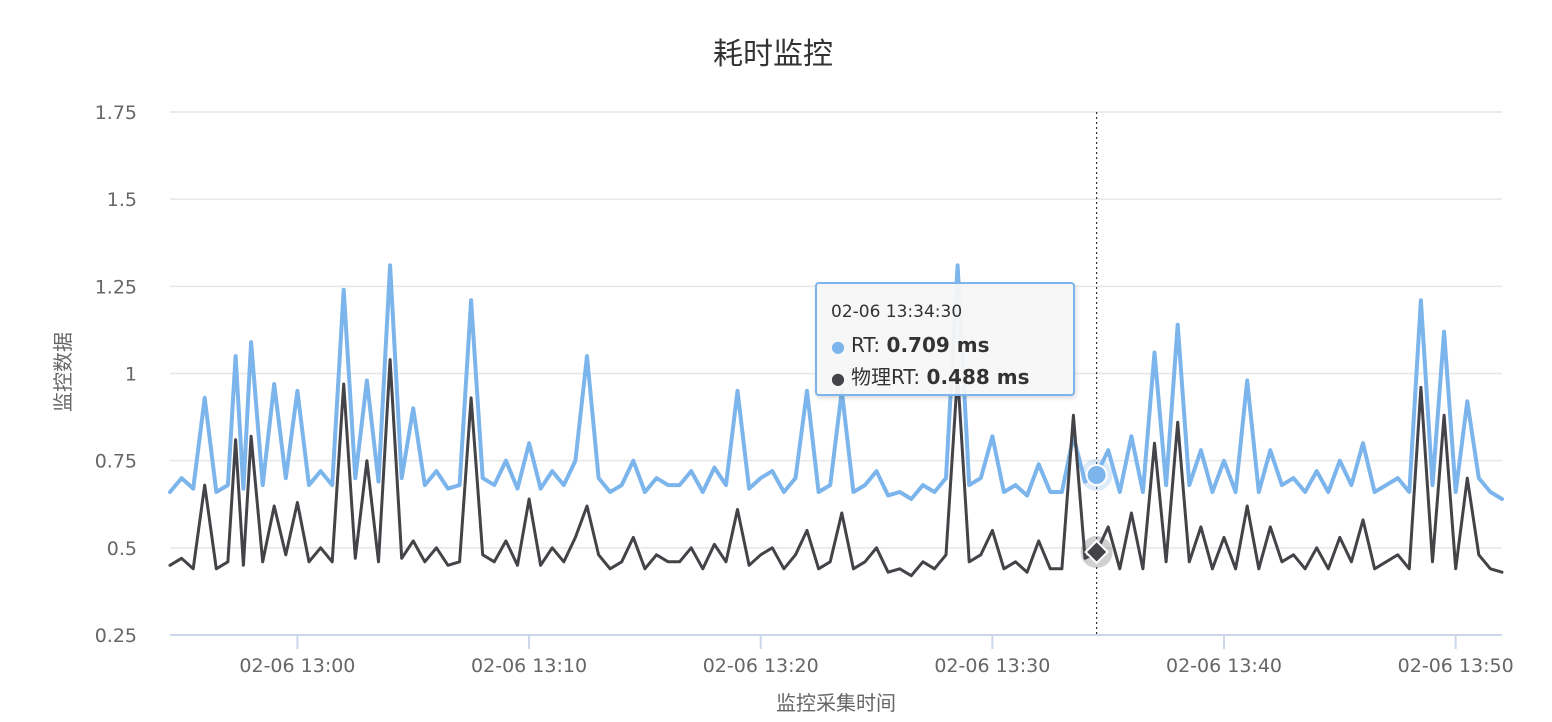  I want to click on y-tick-label: 1.5, so click(122, 200).